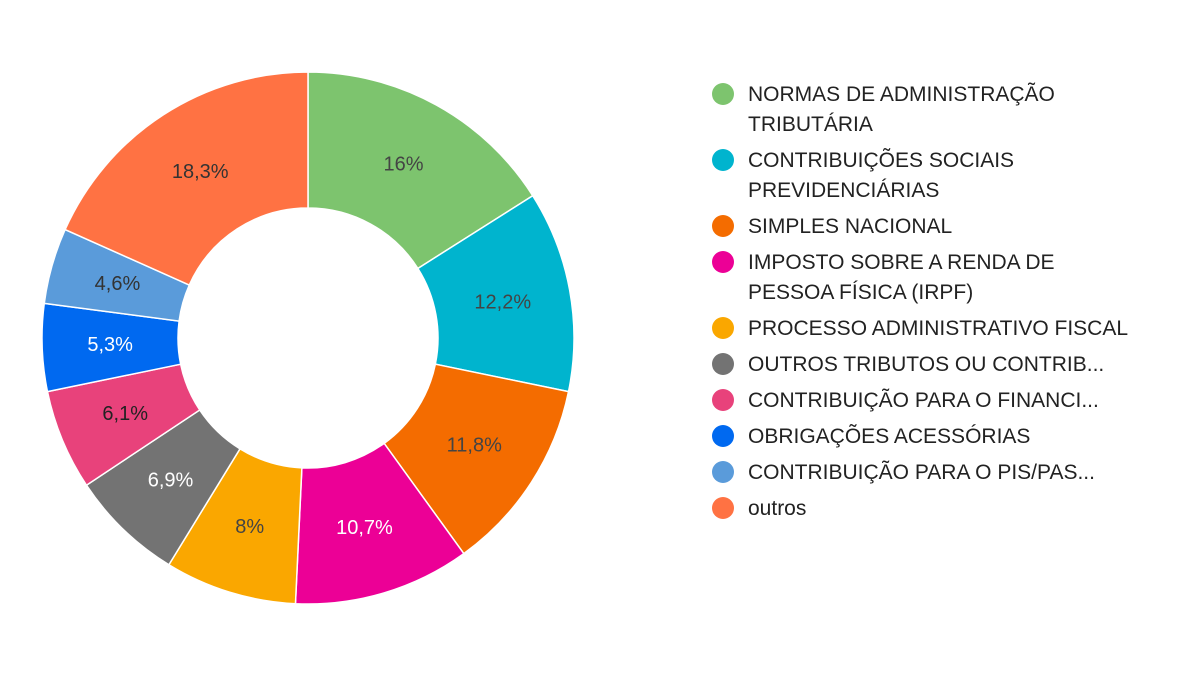 Image resolution: width=1200 pixels, height=675 pixels. What do you see at coordinates (364, 528) in the screenshot?
I see `slice-value-label-3: 10,7%` at bounding box center [364, 528].